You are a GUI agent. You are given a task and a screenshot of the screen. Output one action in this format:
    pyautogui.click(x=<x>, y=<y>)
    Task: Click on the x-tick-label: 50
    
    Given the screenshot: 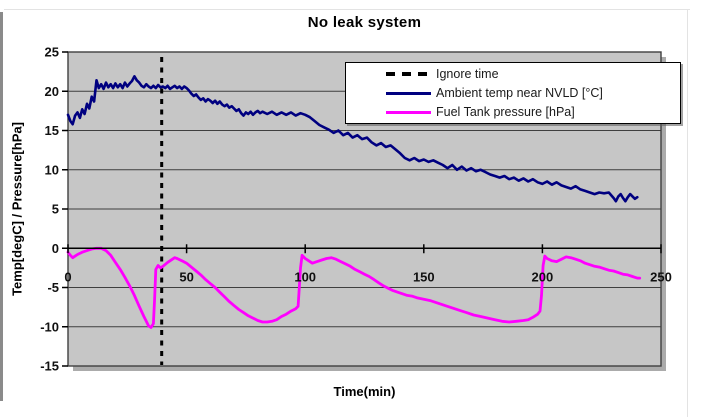 What is the action you would take?
    pyautogui.click(x=186, y=276)
    